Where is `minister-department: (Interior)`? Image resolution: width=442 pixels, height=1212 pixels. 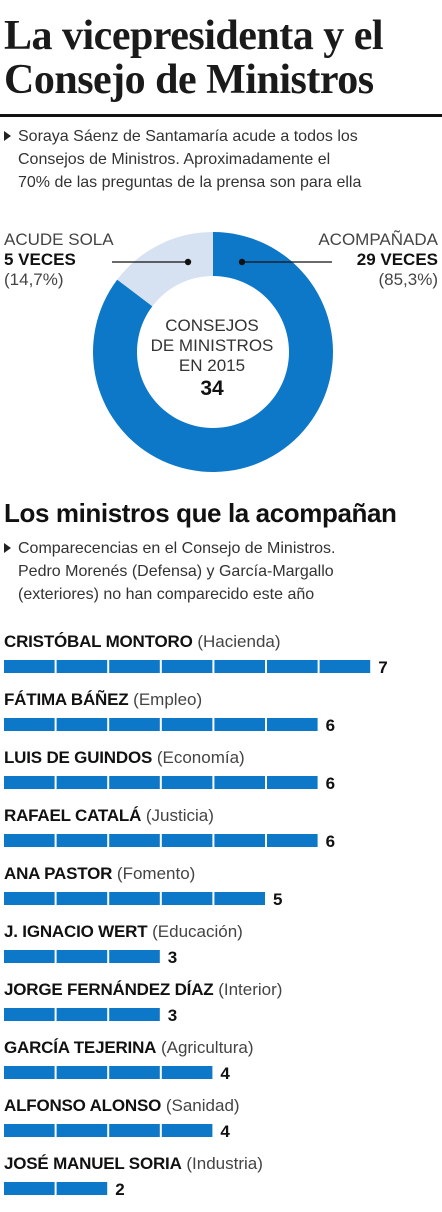
minister-department: (Interior) is located at coordinates (248, 989).